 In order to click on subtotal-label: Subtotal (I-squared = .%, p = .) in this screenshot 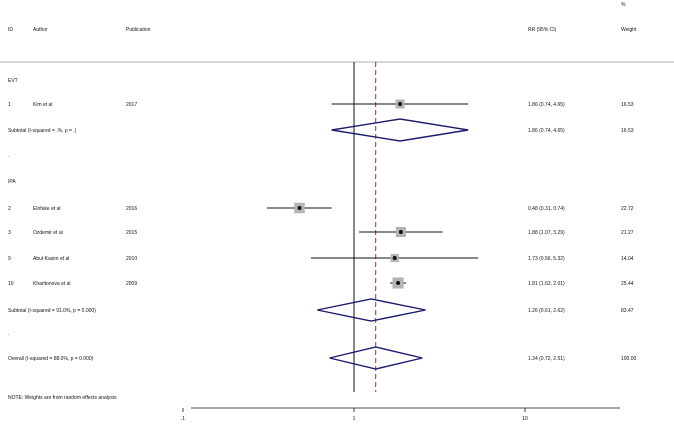, I will do `click(42, 131)`.